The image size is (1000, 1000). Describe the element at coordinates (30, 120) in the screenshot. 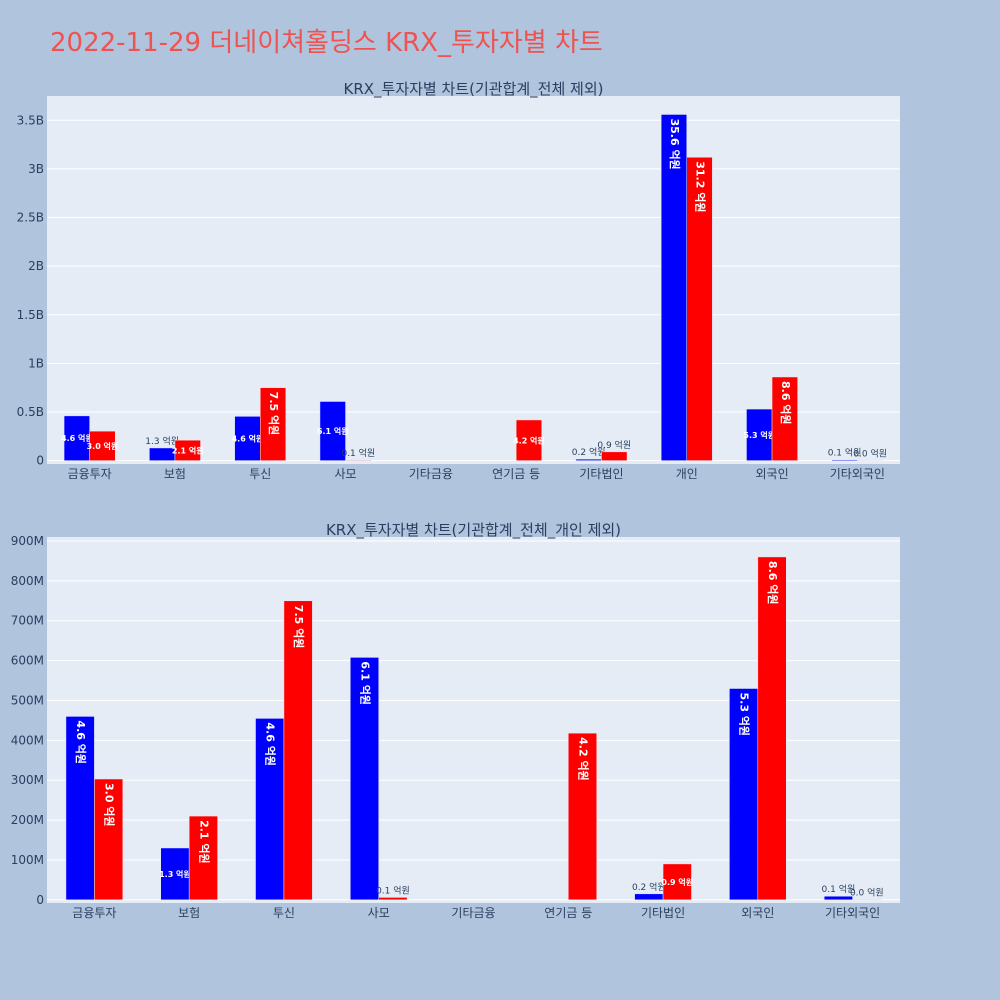

I see `y-tick-label: 3.5B` at that location.